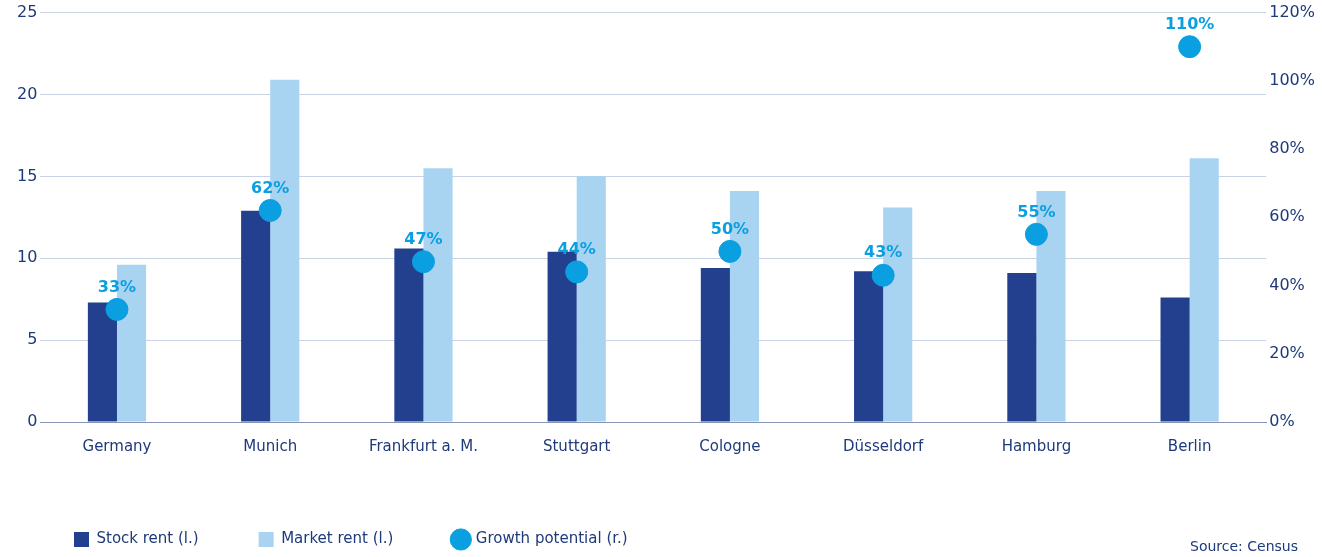 The height and width of the screenshot is (557, 1322). Describe the element at coordinates (27, 257) in the screenshot. I see `y-tick-label: 10` at that location.